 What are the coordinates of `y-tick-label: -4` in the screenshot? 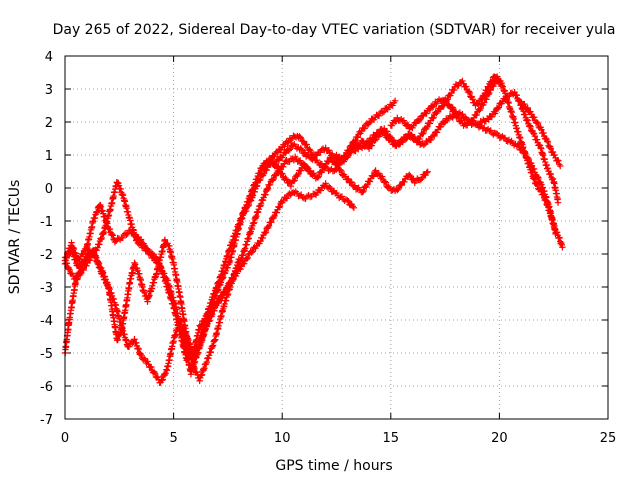 It's located at (46, 321).